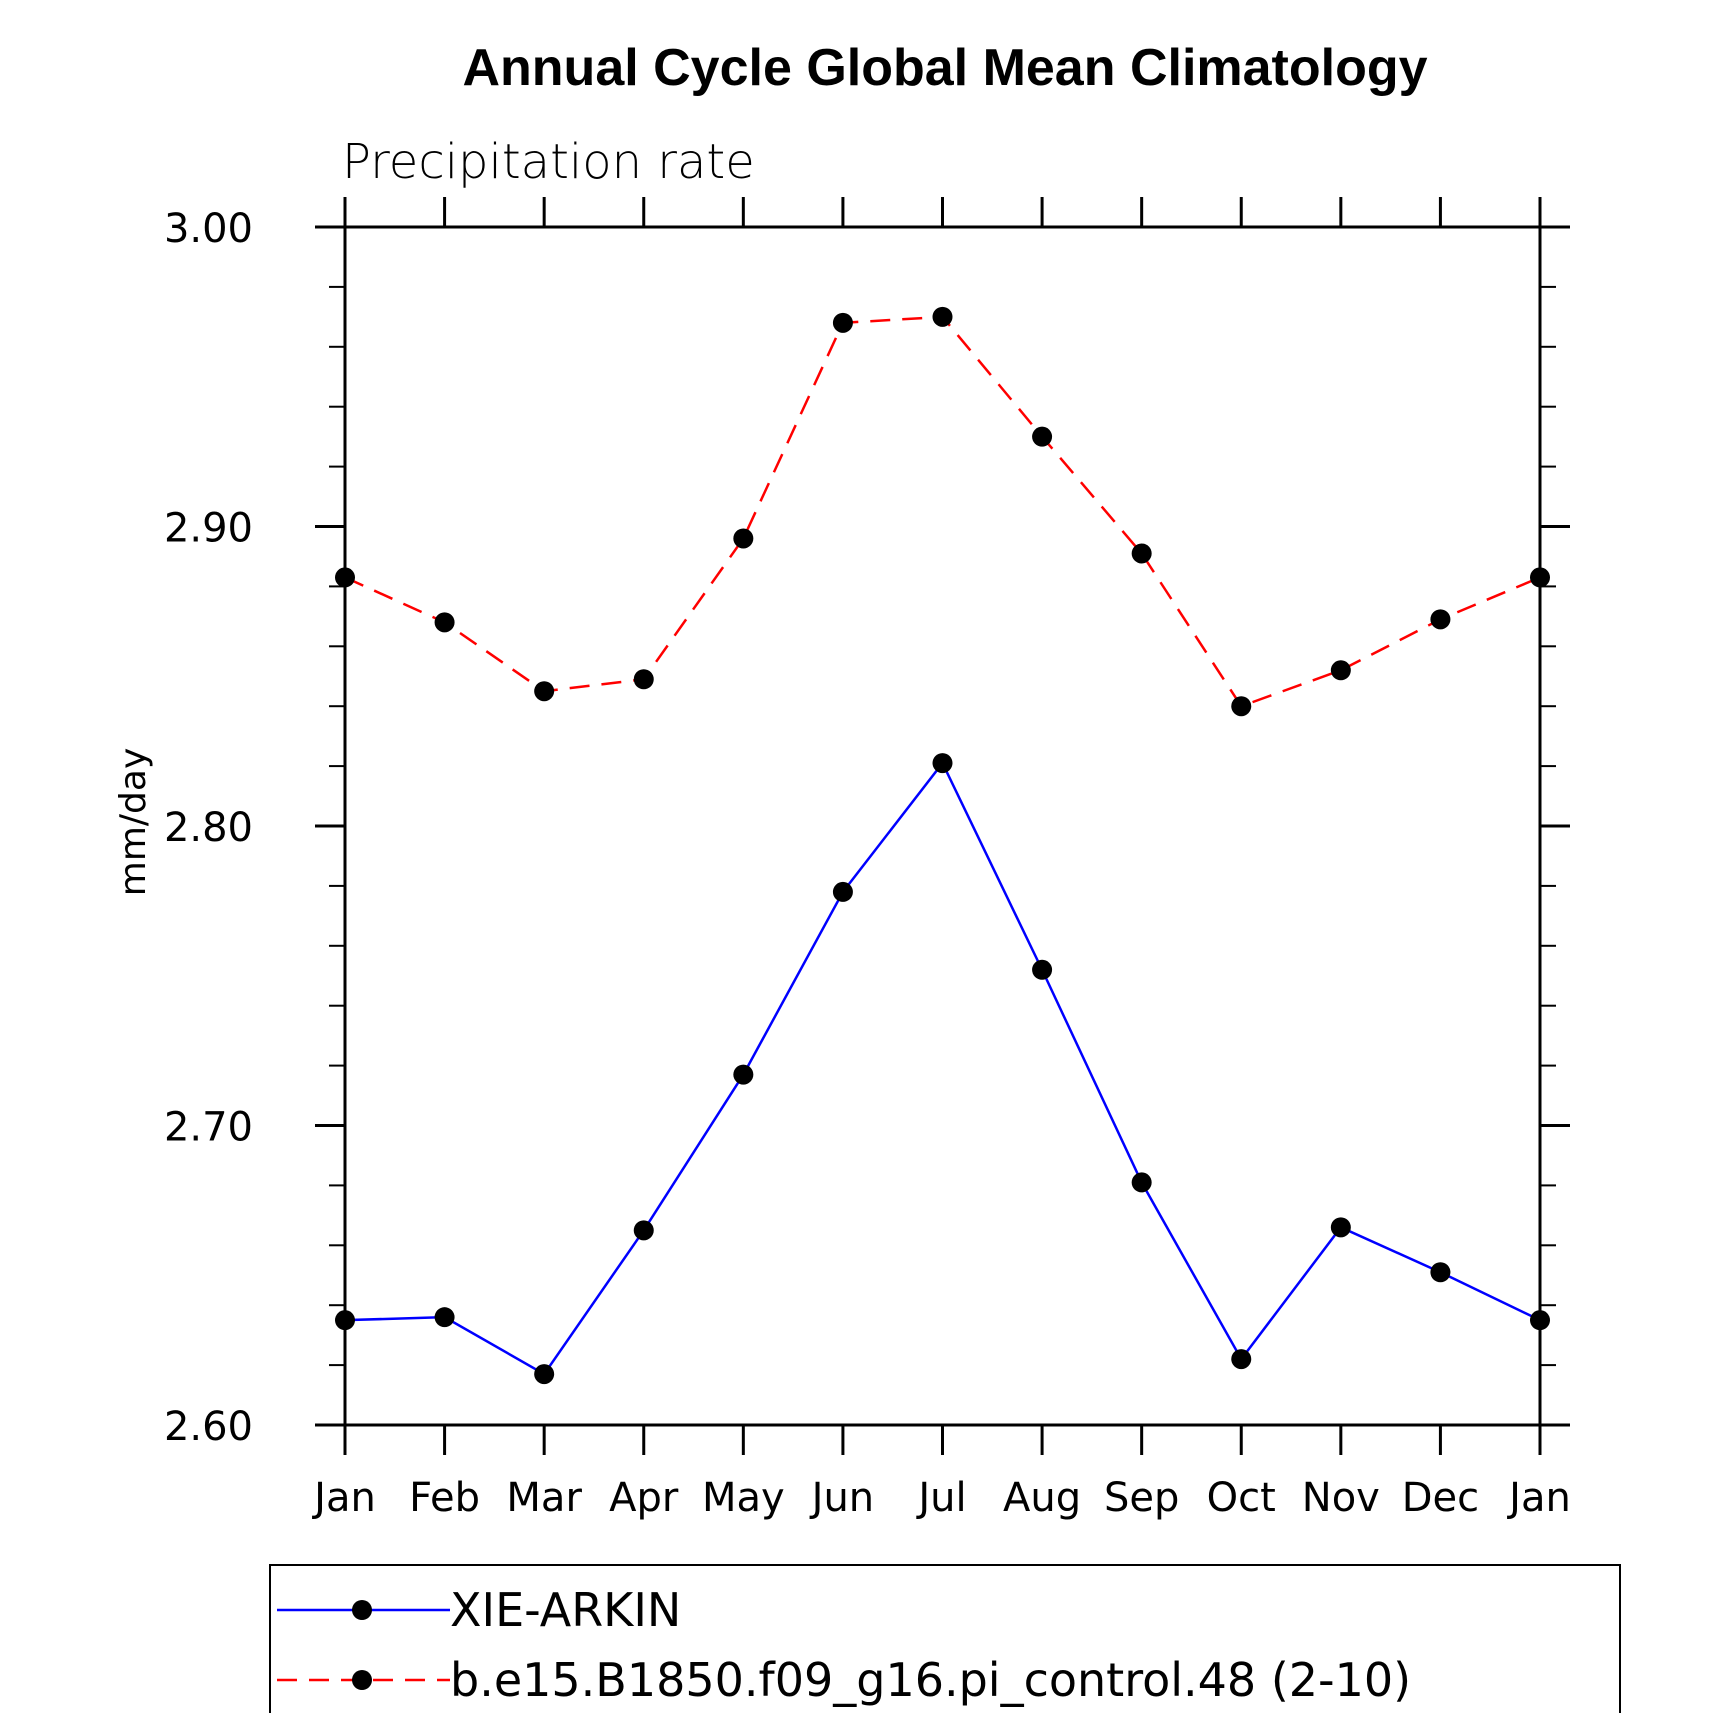 The width and height of the screenshot is (1710, 1713). I want to click on chart-subtitle: Precipitation rate, so click(548, 162).